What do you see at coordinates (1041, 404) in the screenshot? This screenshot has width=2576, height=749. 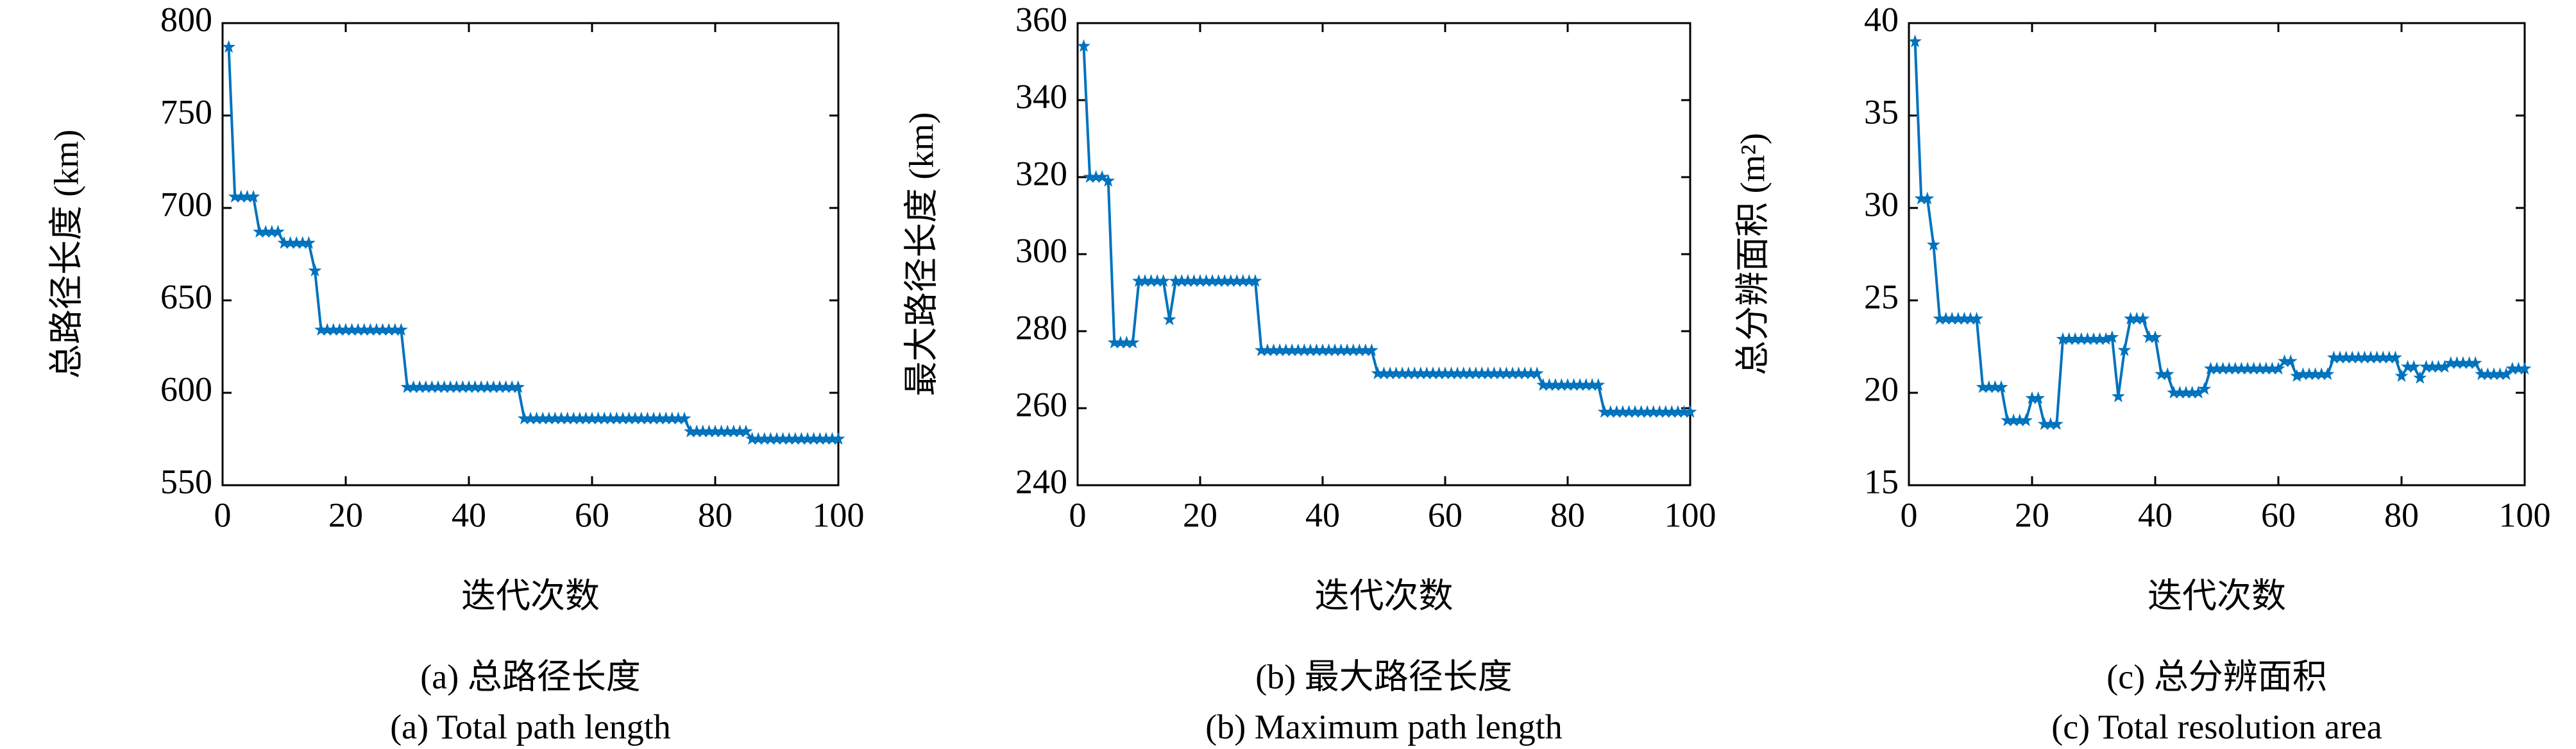 I see `y-tick-label: 260` at bounding box center [1041, 404].